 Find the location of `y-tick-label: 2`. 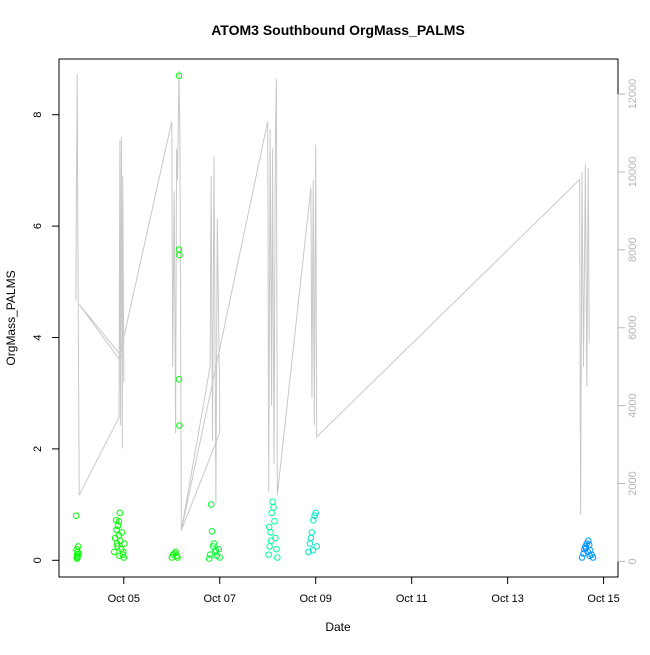

y-tick-label: 2 is located at coordinates (38, 449).